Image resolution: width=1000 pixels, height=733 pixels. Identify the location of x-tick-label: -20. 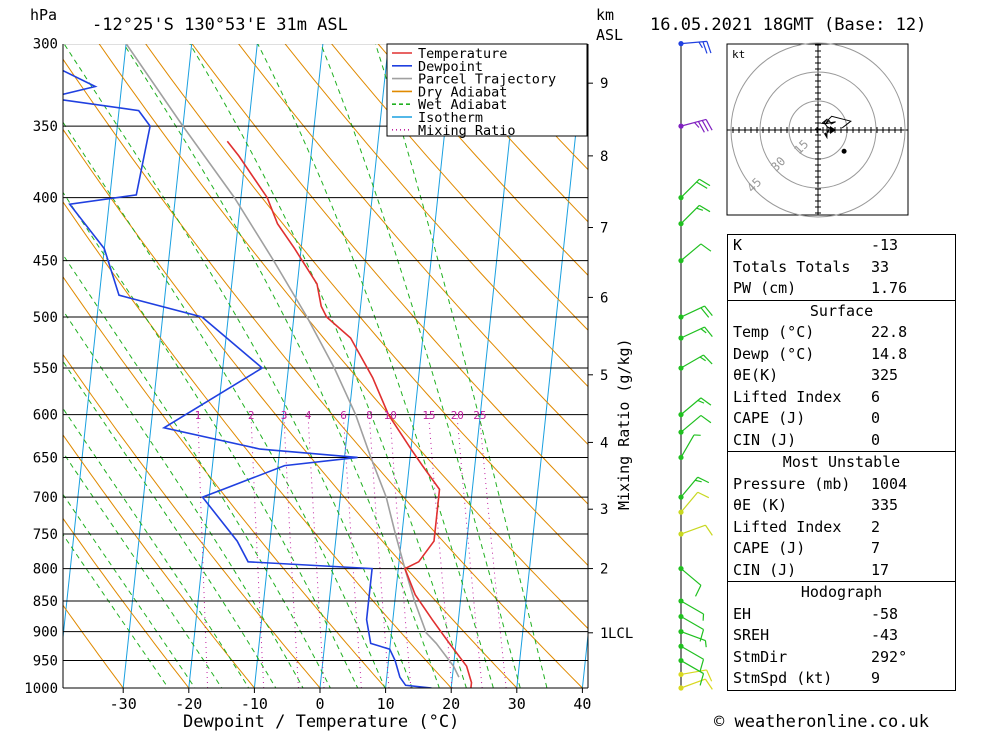
(188, 704).